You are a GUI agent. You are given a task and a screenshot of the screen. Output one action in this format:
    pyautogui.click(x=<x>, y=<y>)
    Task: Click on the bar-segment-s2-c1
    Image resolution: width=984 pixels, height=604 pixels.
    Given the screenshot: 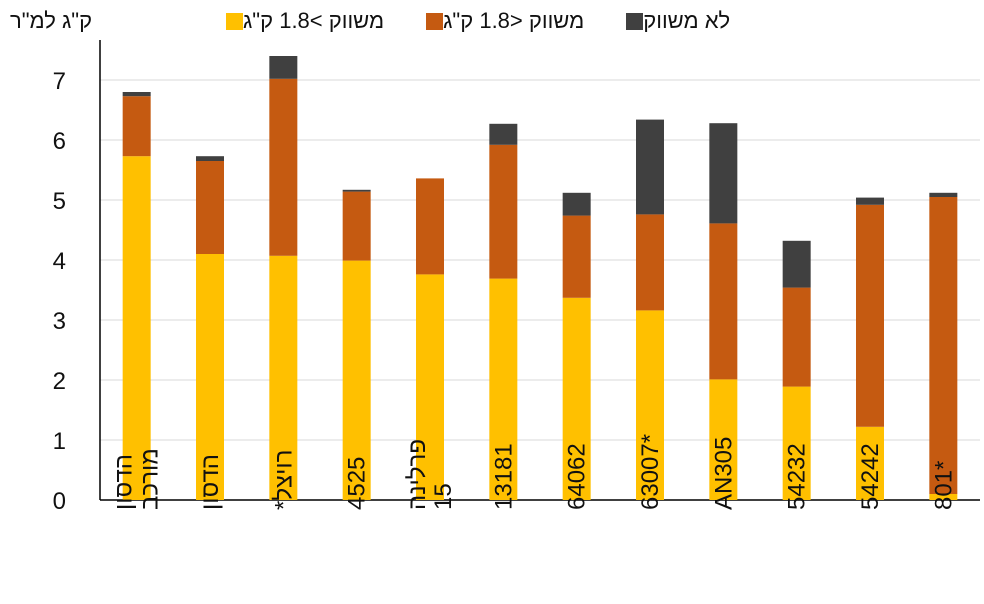 What is the action you would take?
    pyautogui.click(x=210, y=158)
    